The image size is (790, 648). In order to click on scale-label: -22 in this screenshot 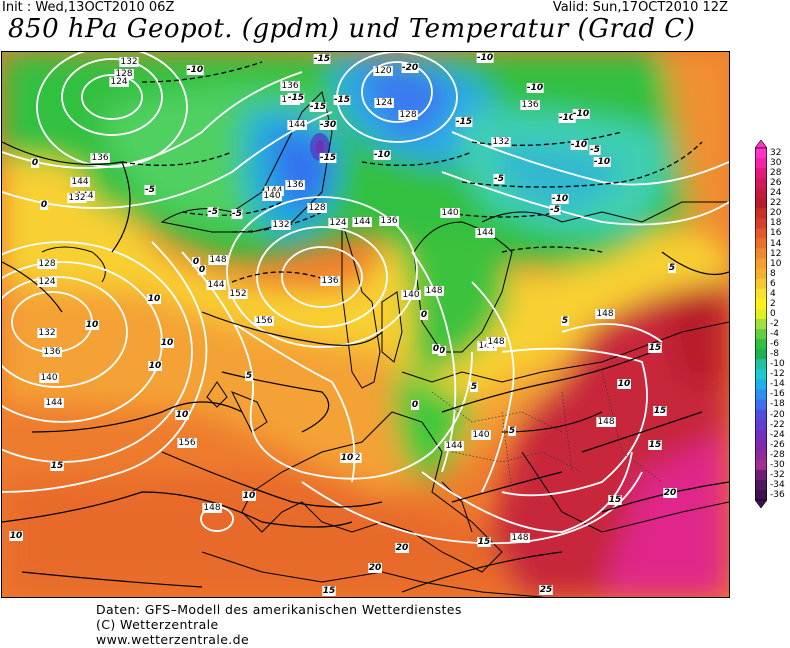, I will do `click(777, 424)`.